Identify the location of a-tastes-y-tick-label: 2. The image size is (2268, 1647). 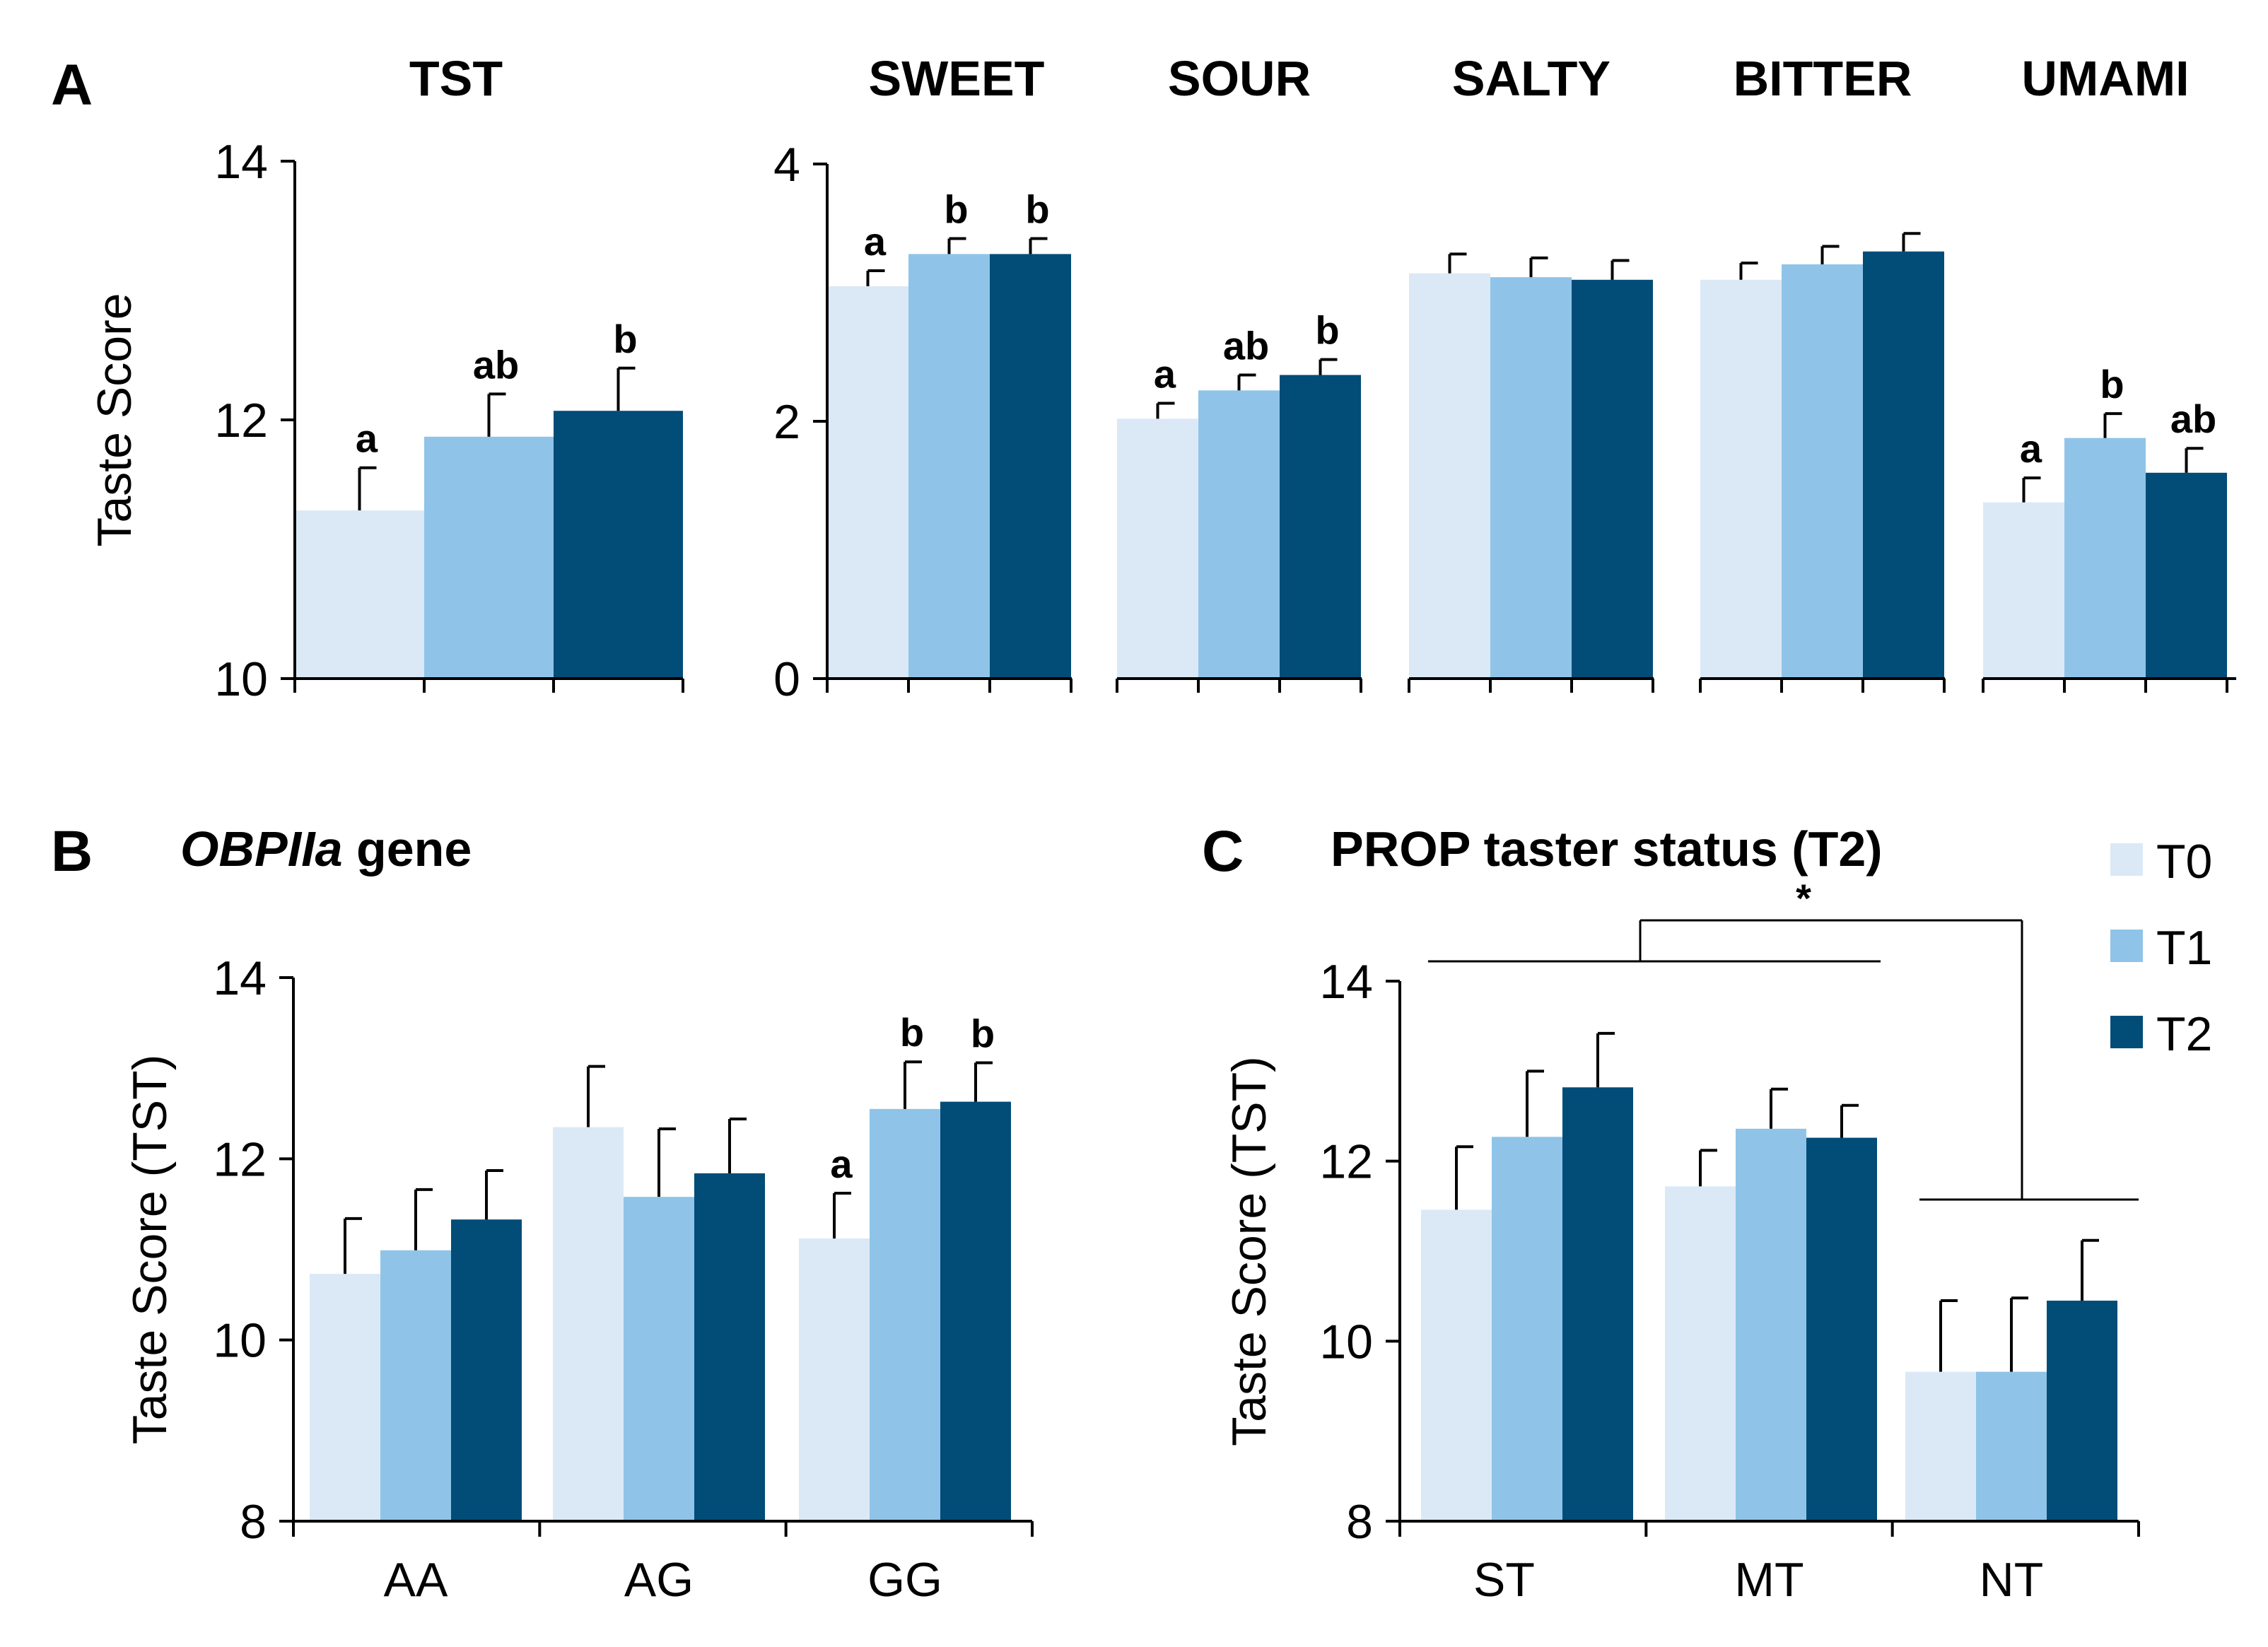
(786, 422).